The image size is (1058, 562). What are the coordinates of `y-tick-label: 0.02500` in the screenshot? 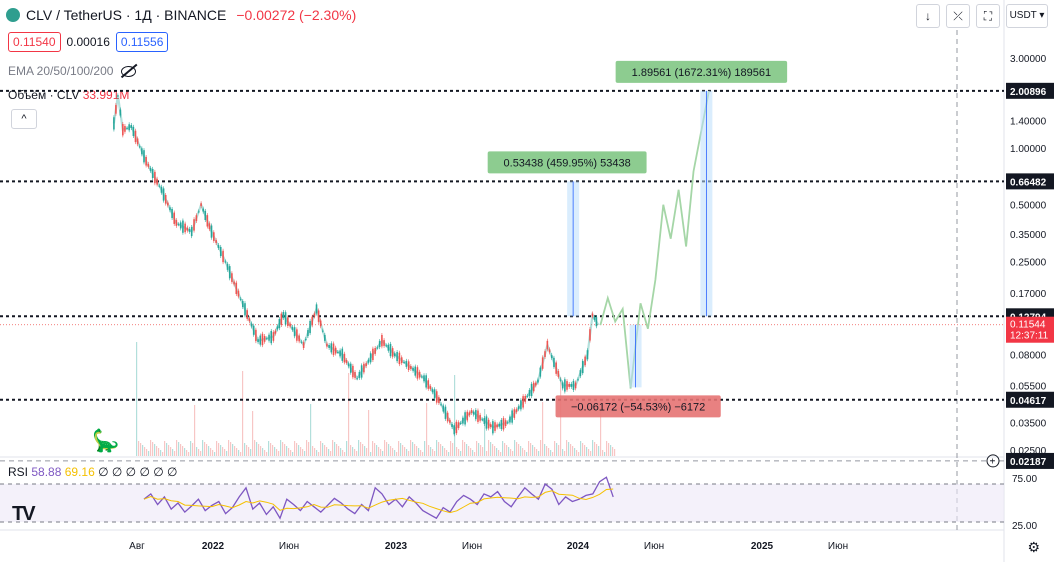 It's located at (1028, 451).